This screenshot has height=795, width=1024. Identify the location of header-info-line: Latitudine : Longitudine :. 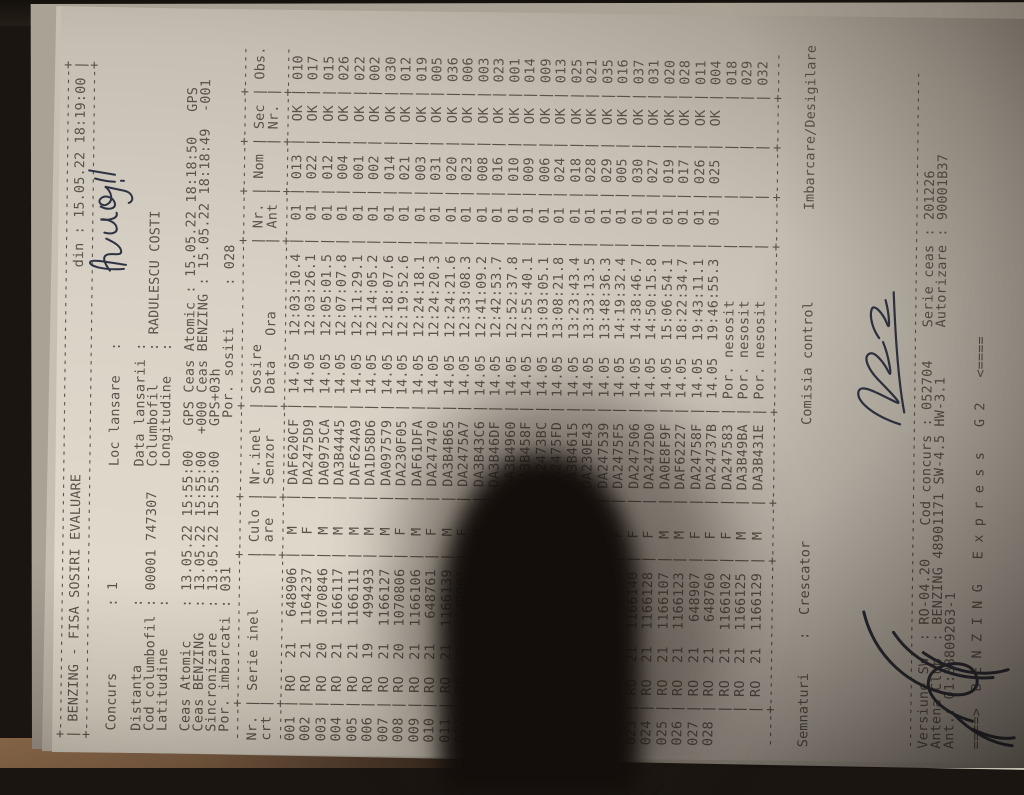
(165, 541).